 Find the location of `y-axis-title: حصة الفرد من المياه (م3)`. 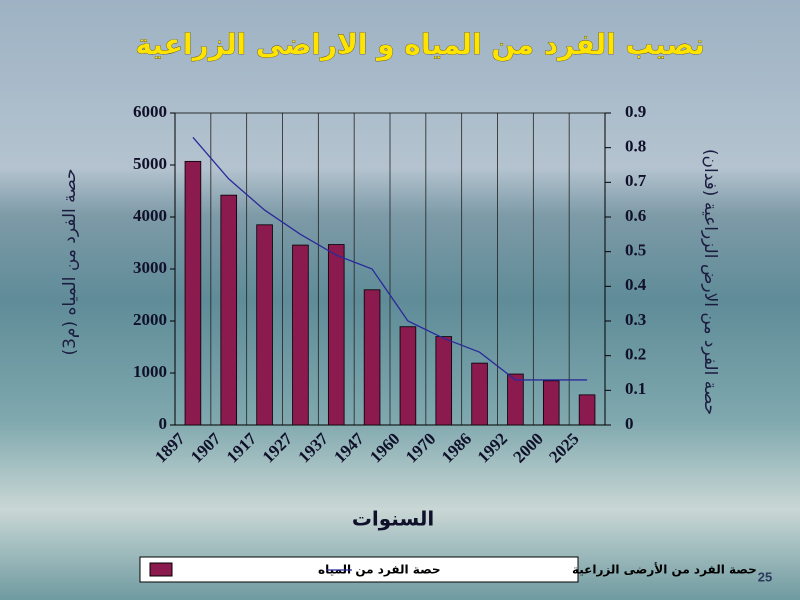

y-axis-title: حصة الفرد من المياه (م3) is located at coordinates (70, 261).